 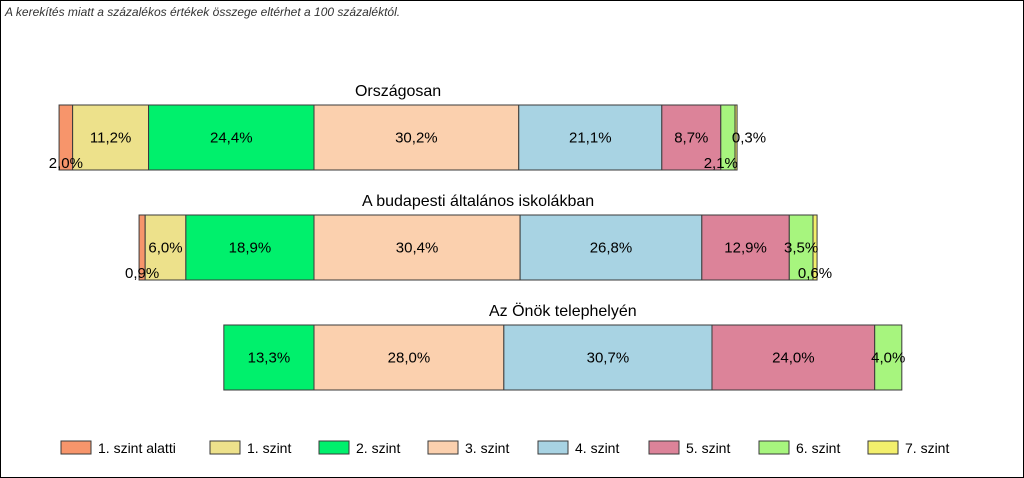 I want to click on legend-label: 3. szint, so click(x=487, y=448).